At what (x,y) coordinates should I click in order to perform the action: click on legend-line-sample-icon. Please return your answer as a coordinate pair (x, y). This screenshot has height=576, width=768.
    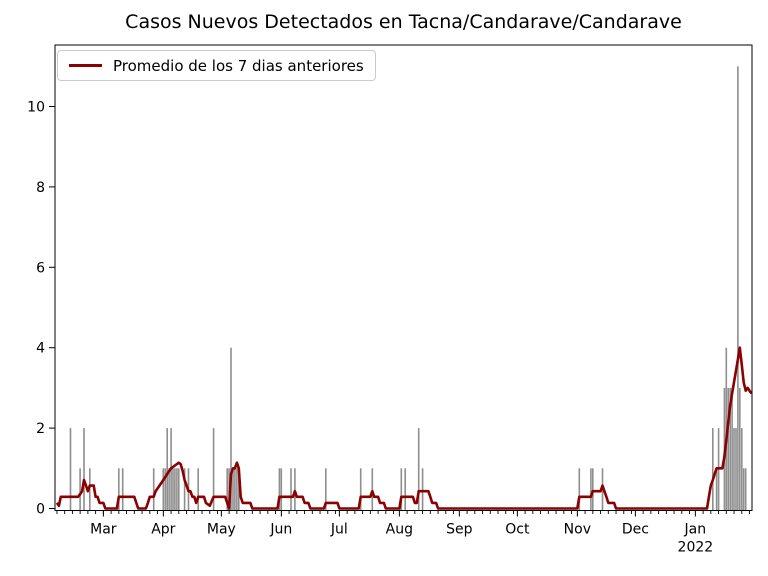
    Looking at the image, I should click on (85, 65).